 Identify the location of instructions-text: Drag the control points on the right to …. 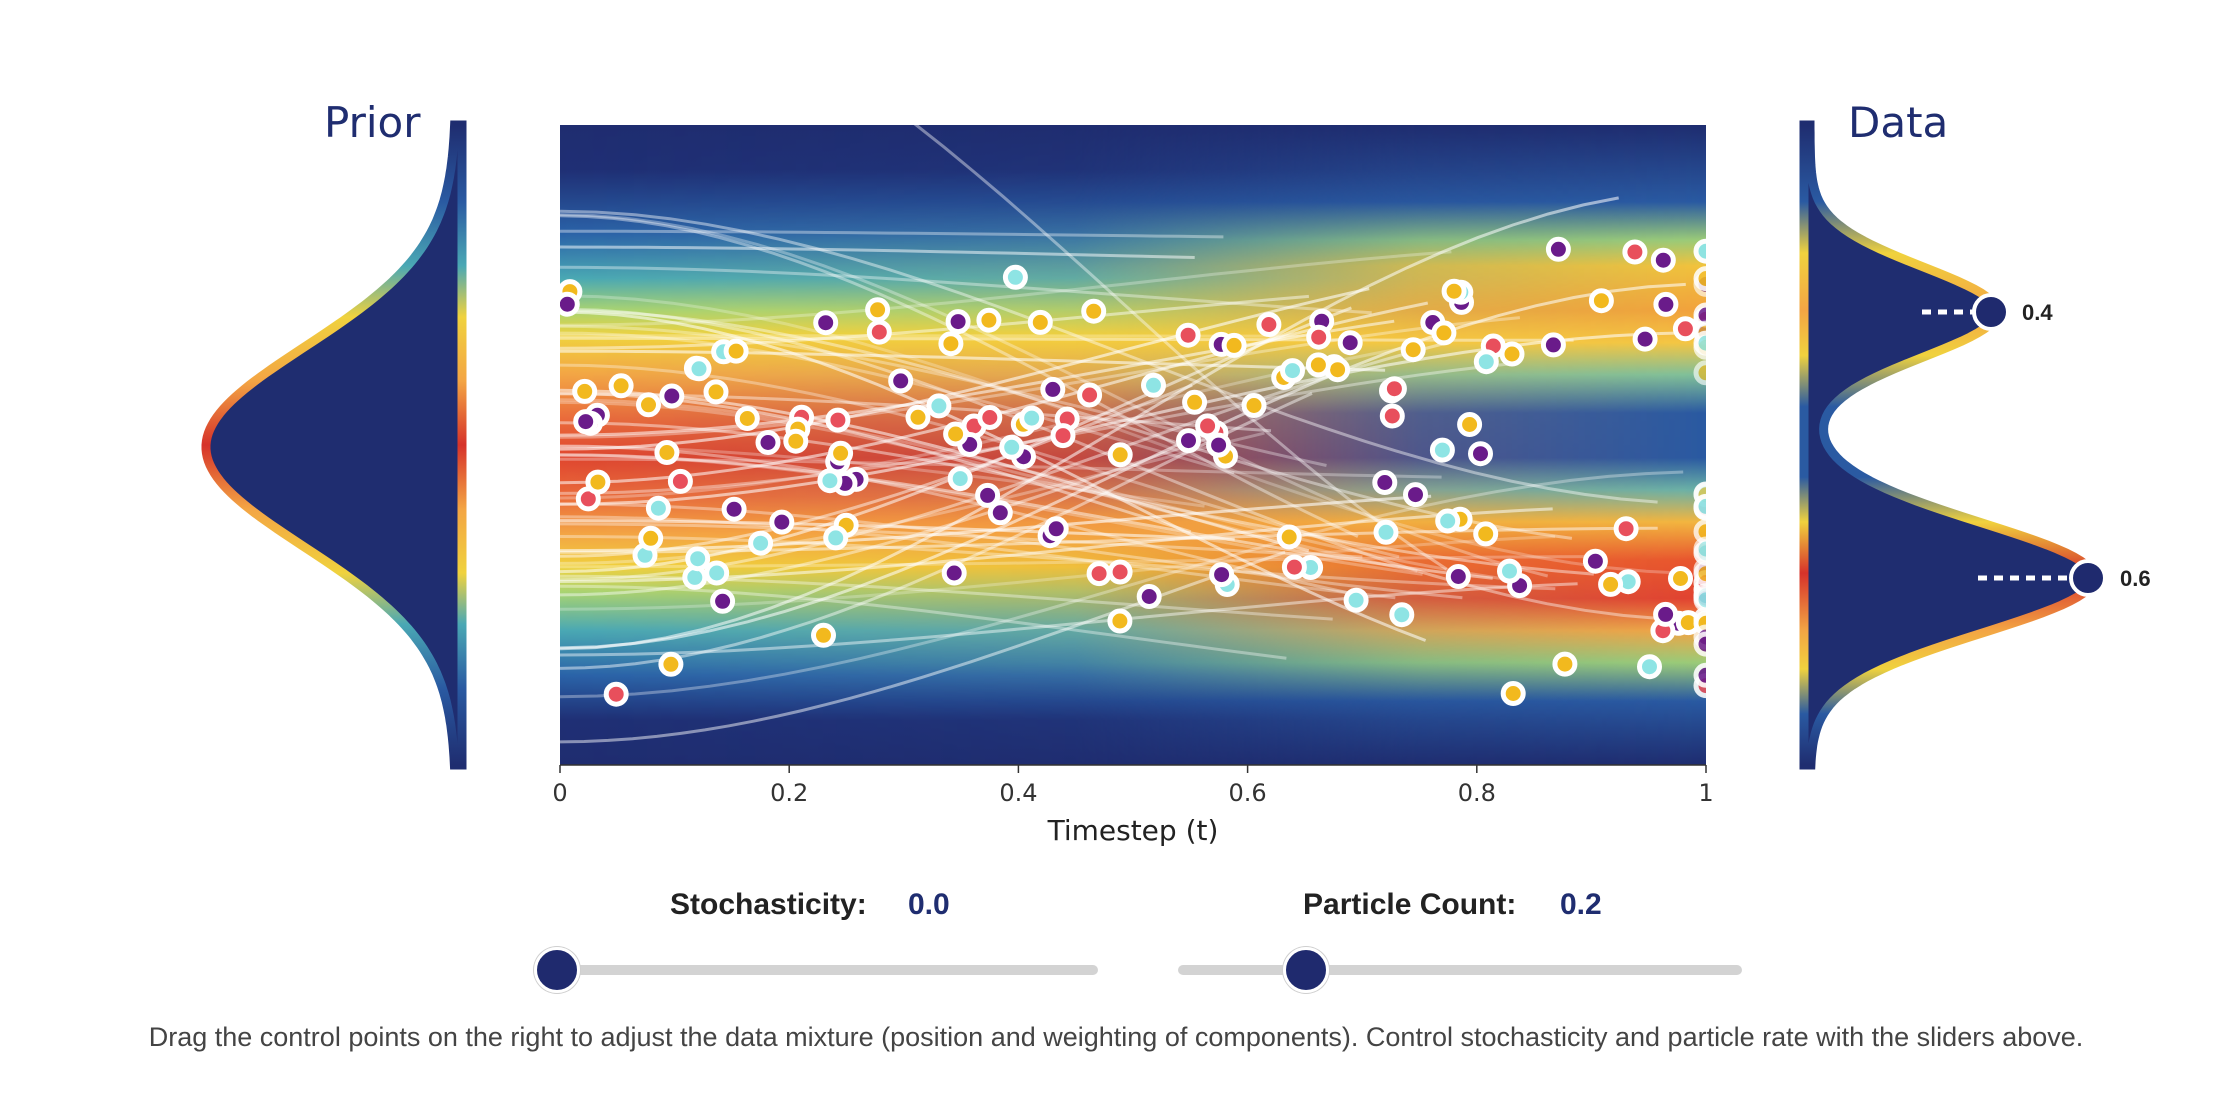
(1116, 1037).